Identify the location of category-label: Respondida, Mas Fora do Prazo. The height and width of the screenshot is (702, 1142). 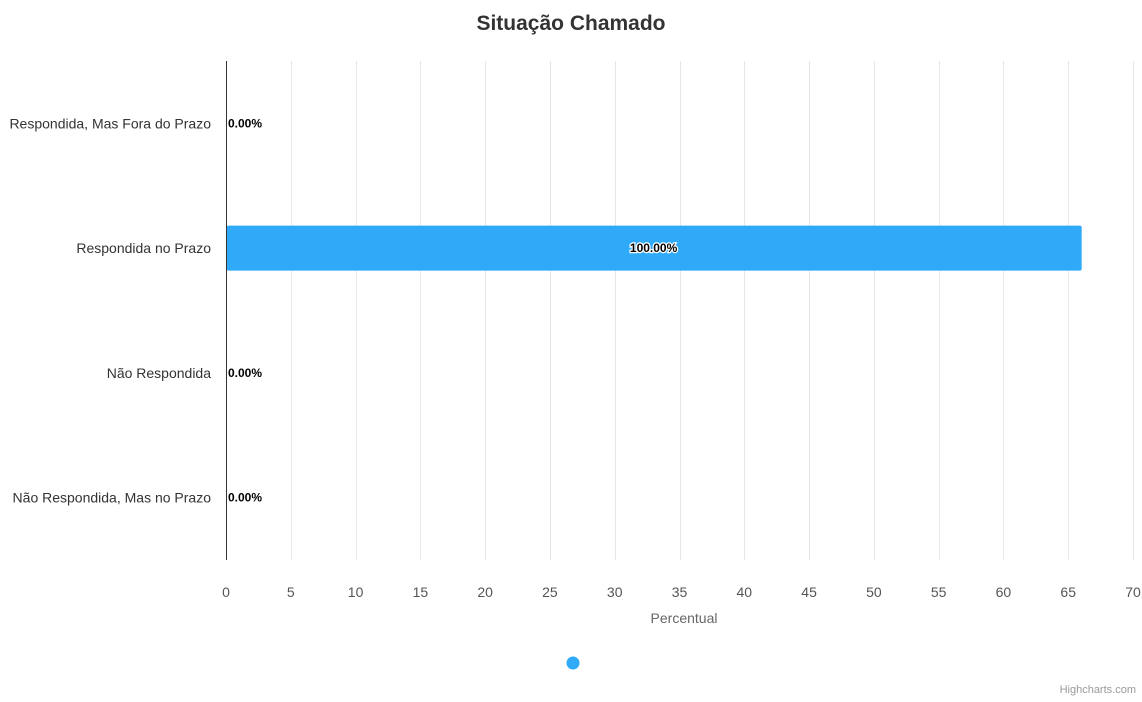
(110, 123).